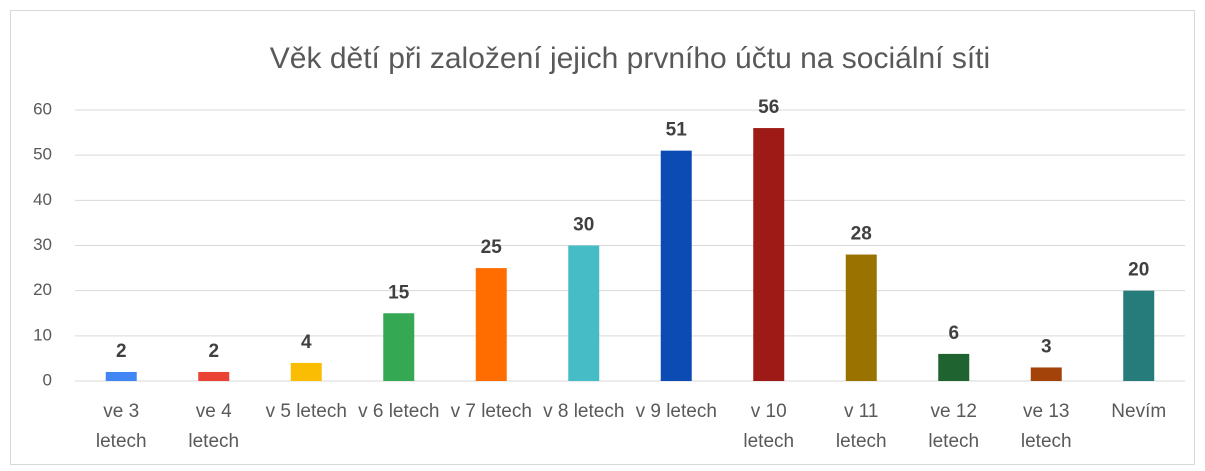 This screenshot has height=471, width=1205. I want to click on y-tick-label: 50, so click(42, 154).